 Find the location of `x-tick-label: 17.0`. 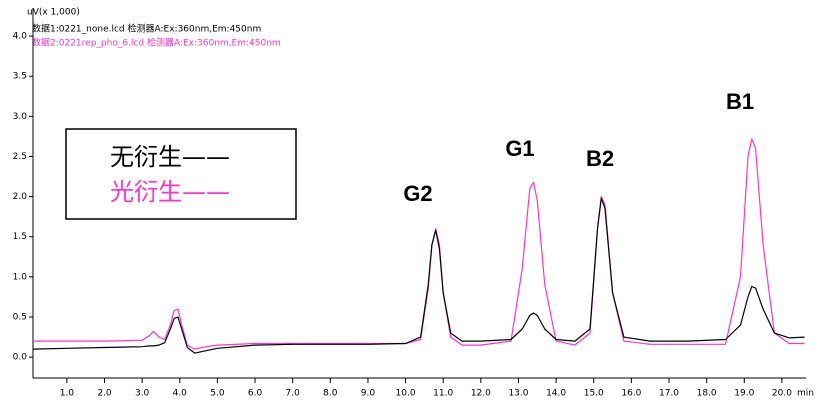

x-tick-label: 17.0 is located at coordinates (669, 394).